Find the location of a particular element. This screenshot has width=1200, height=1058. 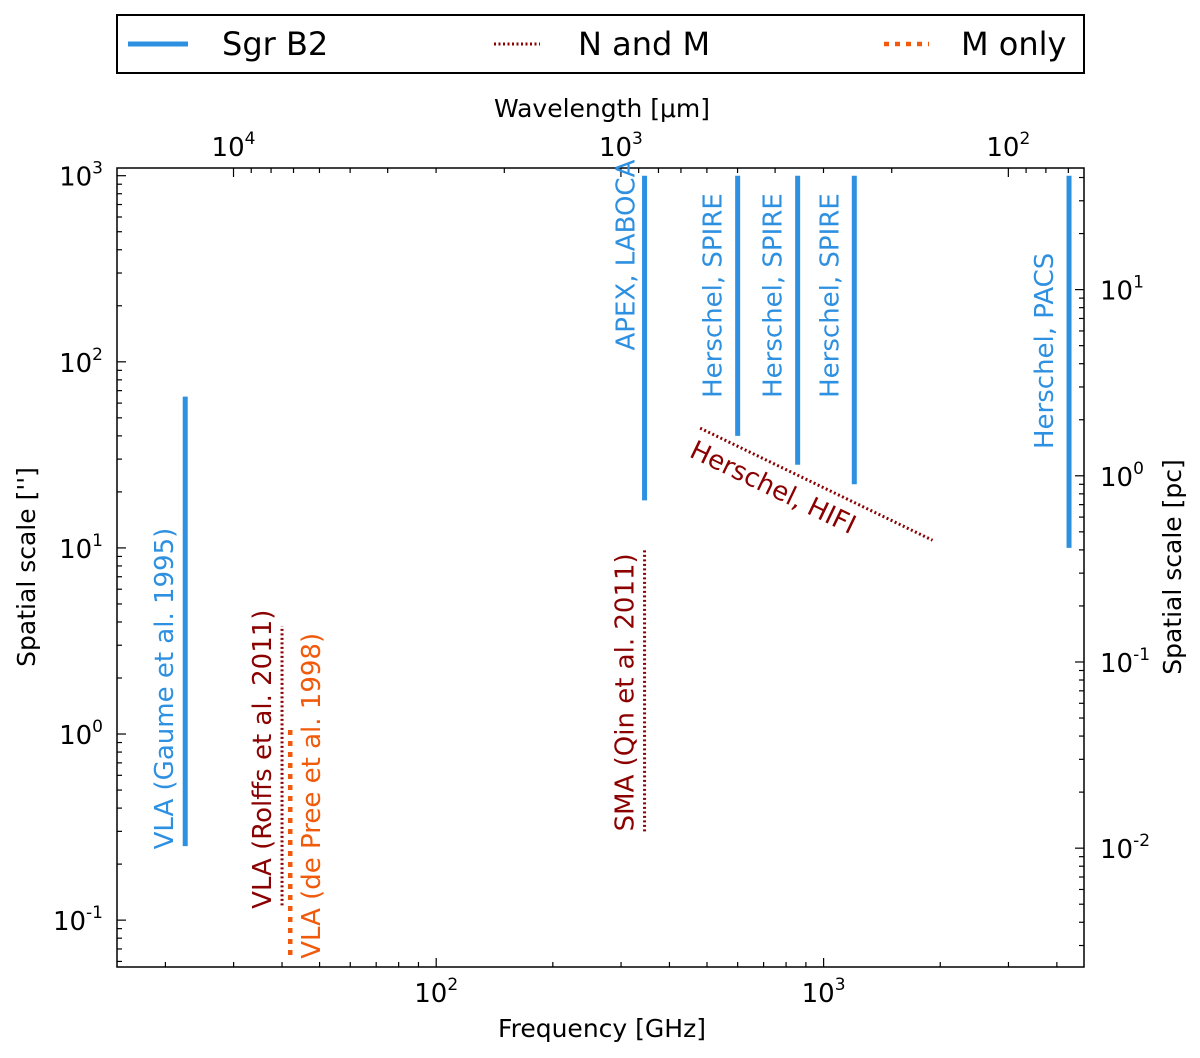

x-axis-title: Frequency [GHz] is located at coordinates (602, 1028).